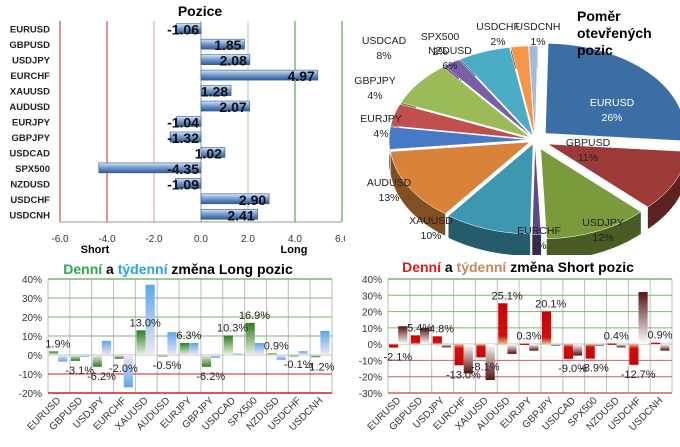 This screenshot has width=680, height=447. Describe the element at coordinates (380, 134) in the screenshot. I see `pie-percent-eurjpy: 4%` at that location.